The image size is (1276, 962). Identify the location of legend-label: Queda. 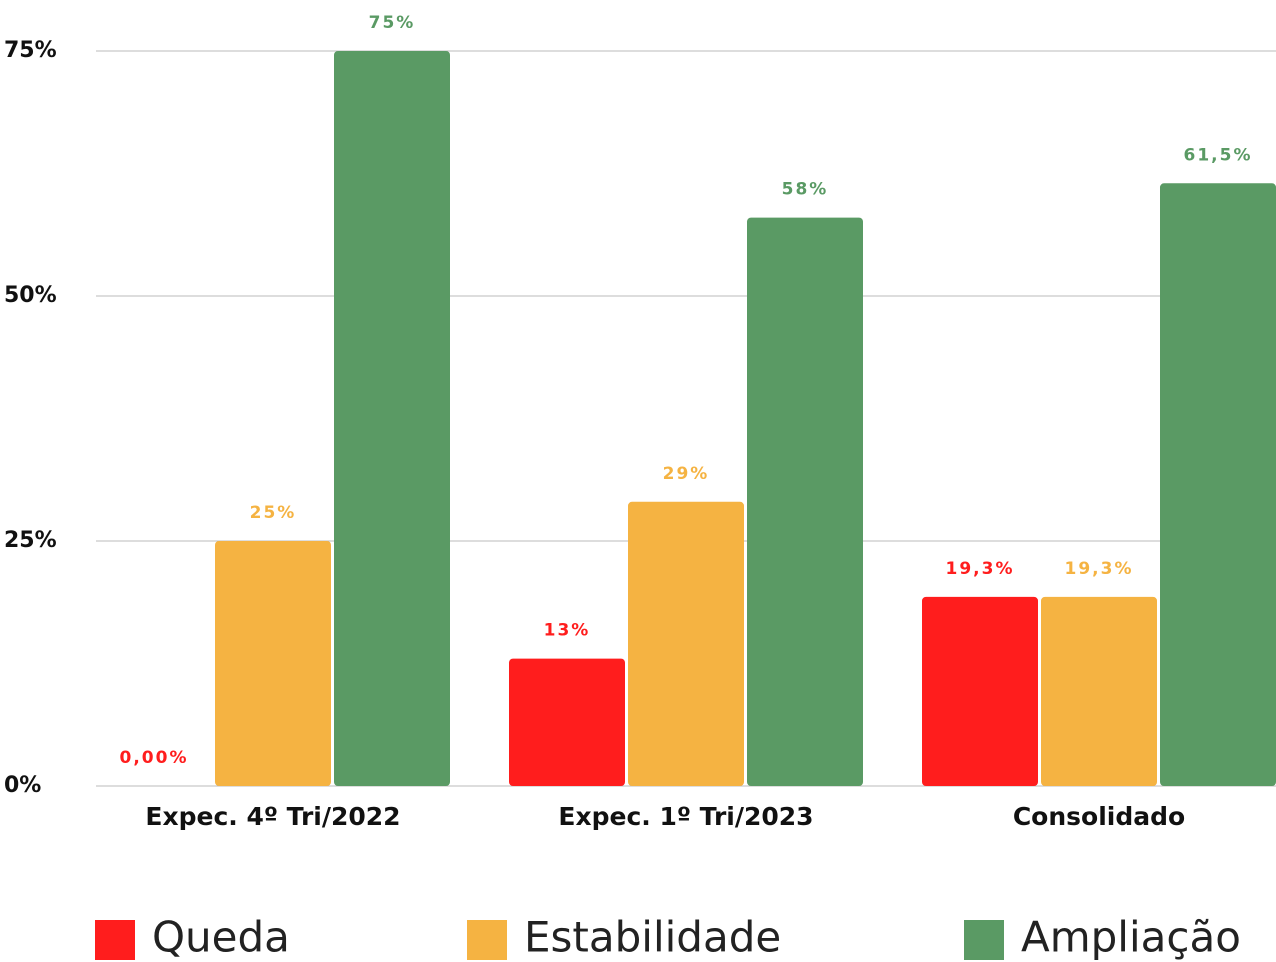
(221, 937).